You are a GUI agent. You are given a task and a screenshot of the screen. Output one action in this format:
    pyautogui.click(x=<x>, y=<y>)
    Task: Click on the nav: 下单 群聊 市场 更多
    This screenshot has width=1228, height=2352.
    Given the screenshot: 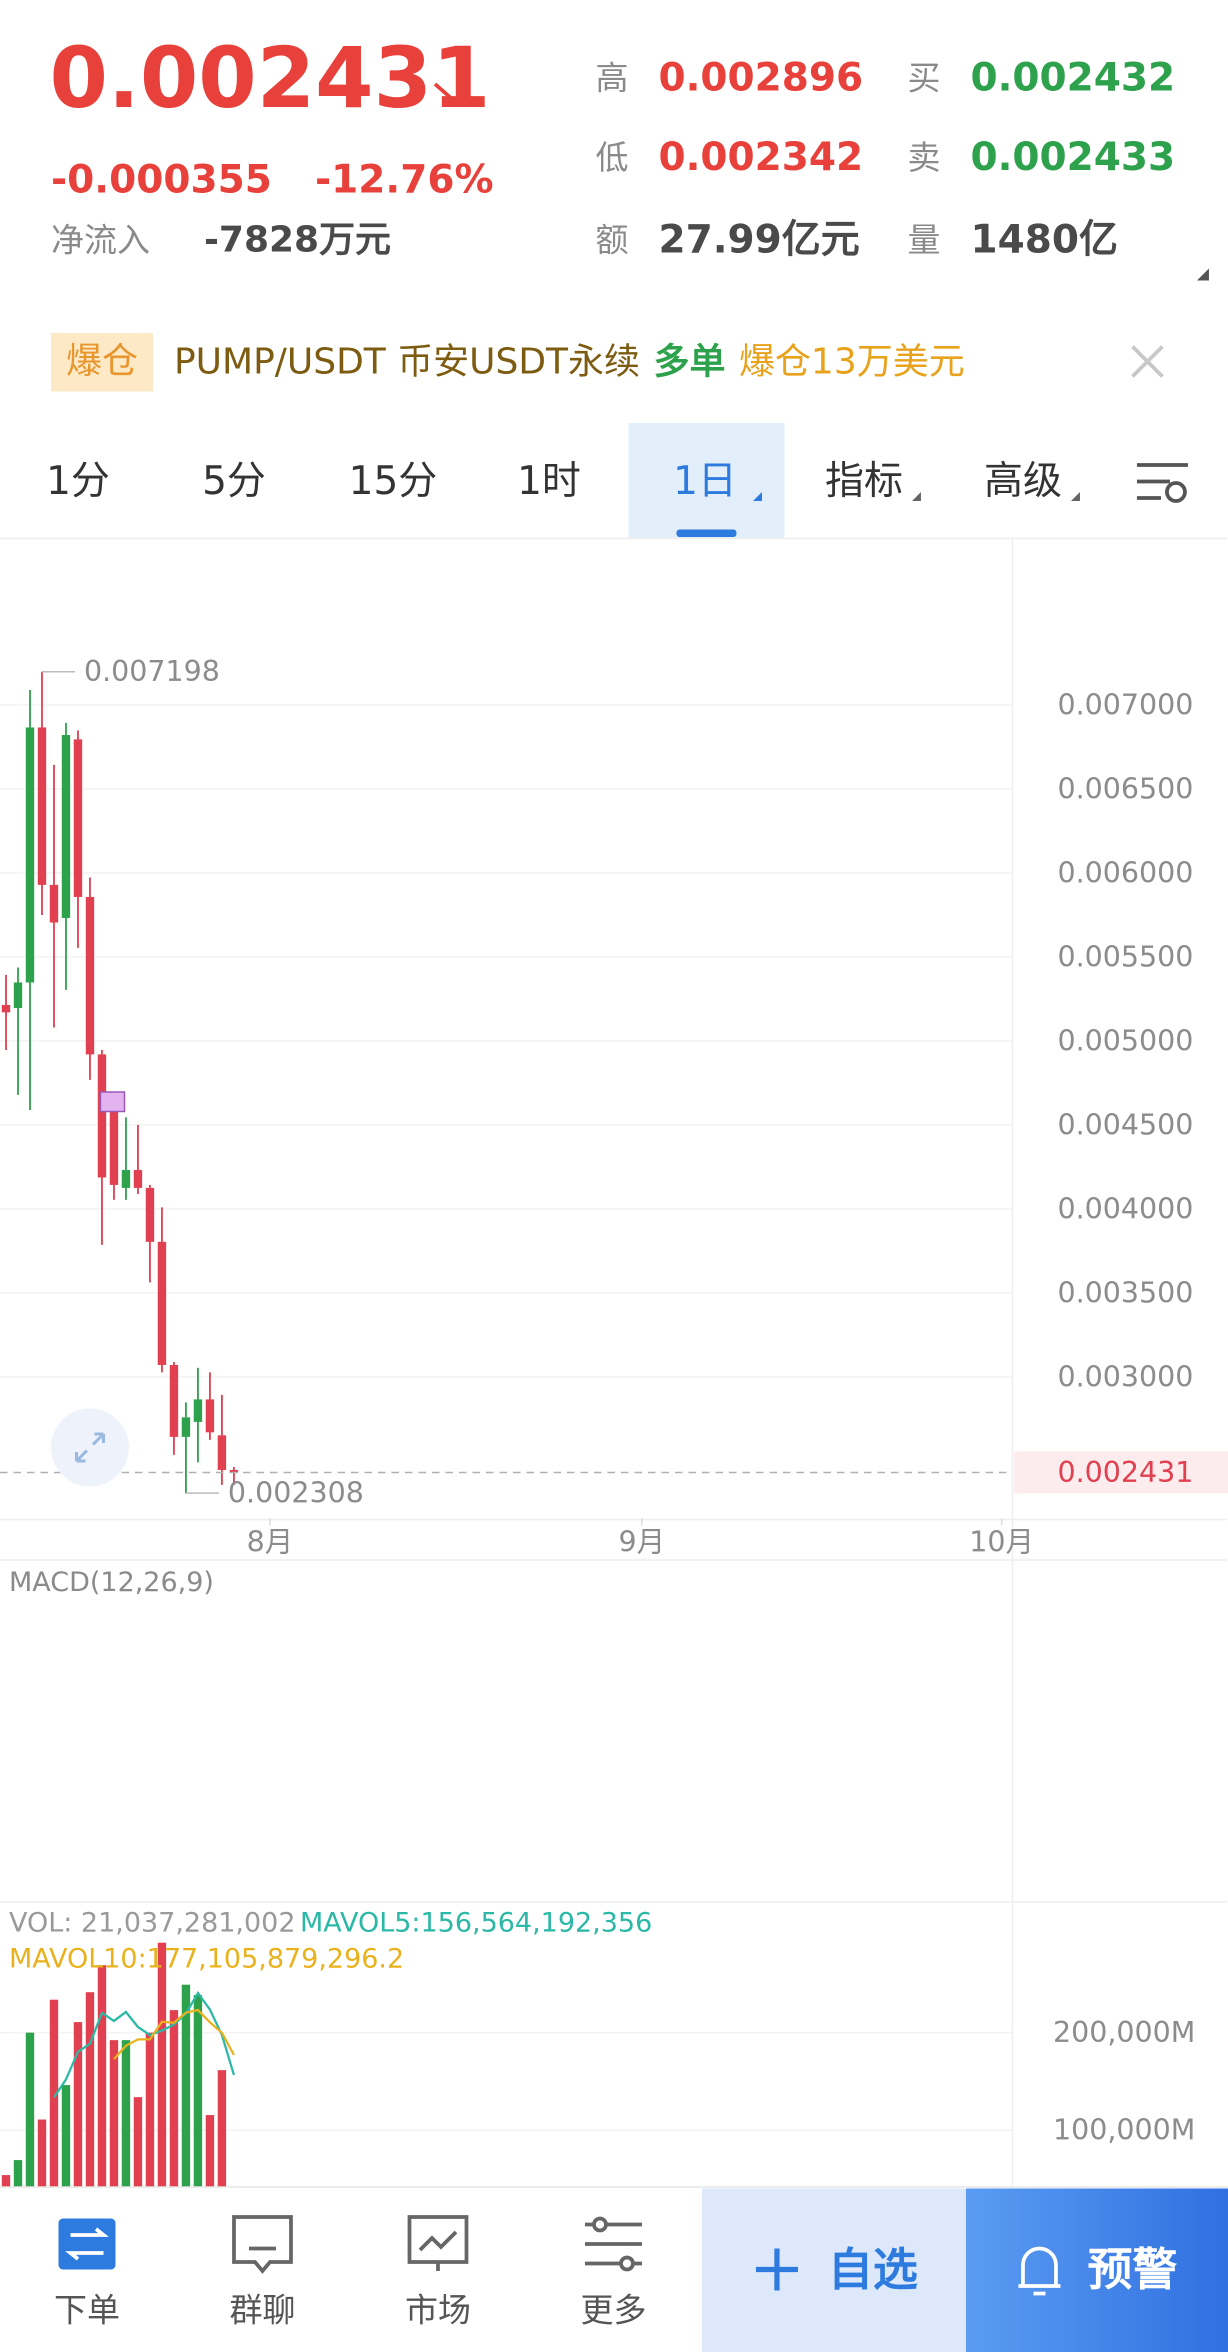 What is the action you would take?
    pyautogui.click(x=350, y=2309)
    